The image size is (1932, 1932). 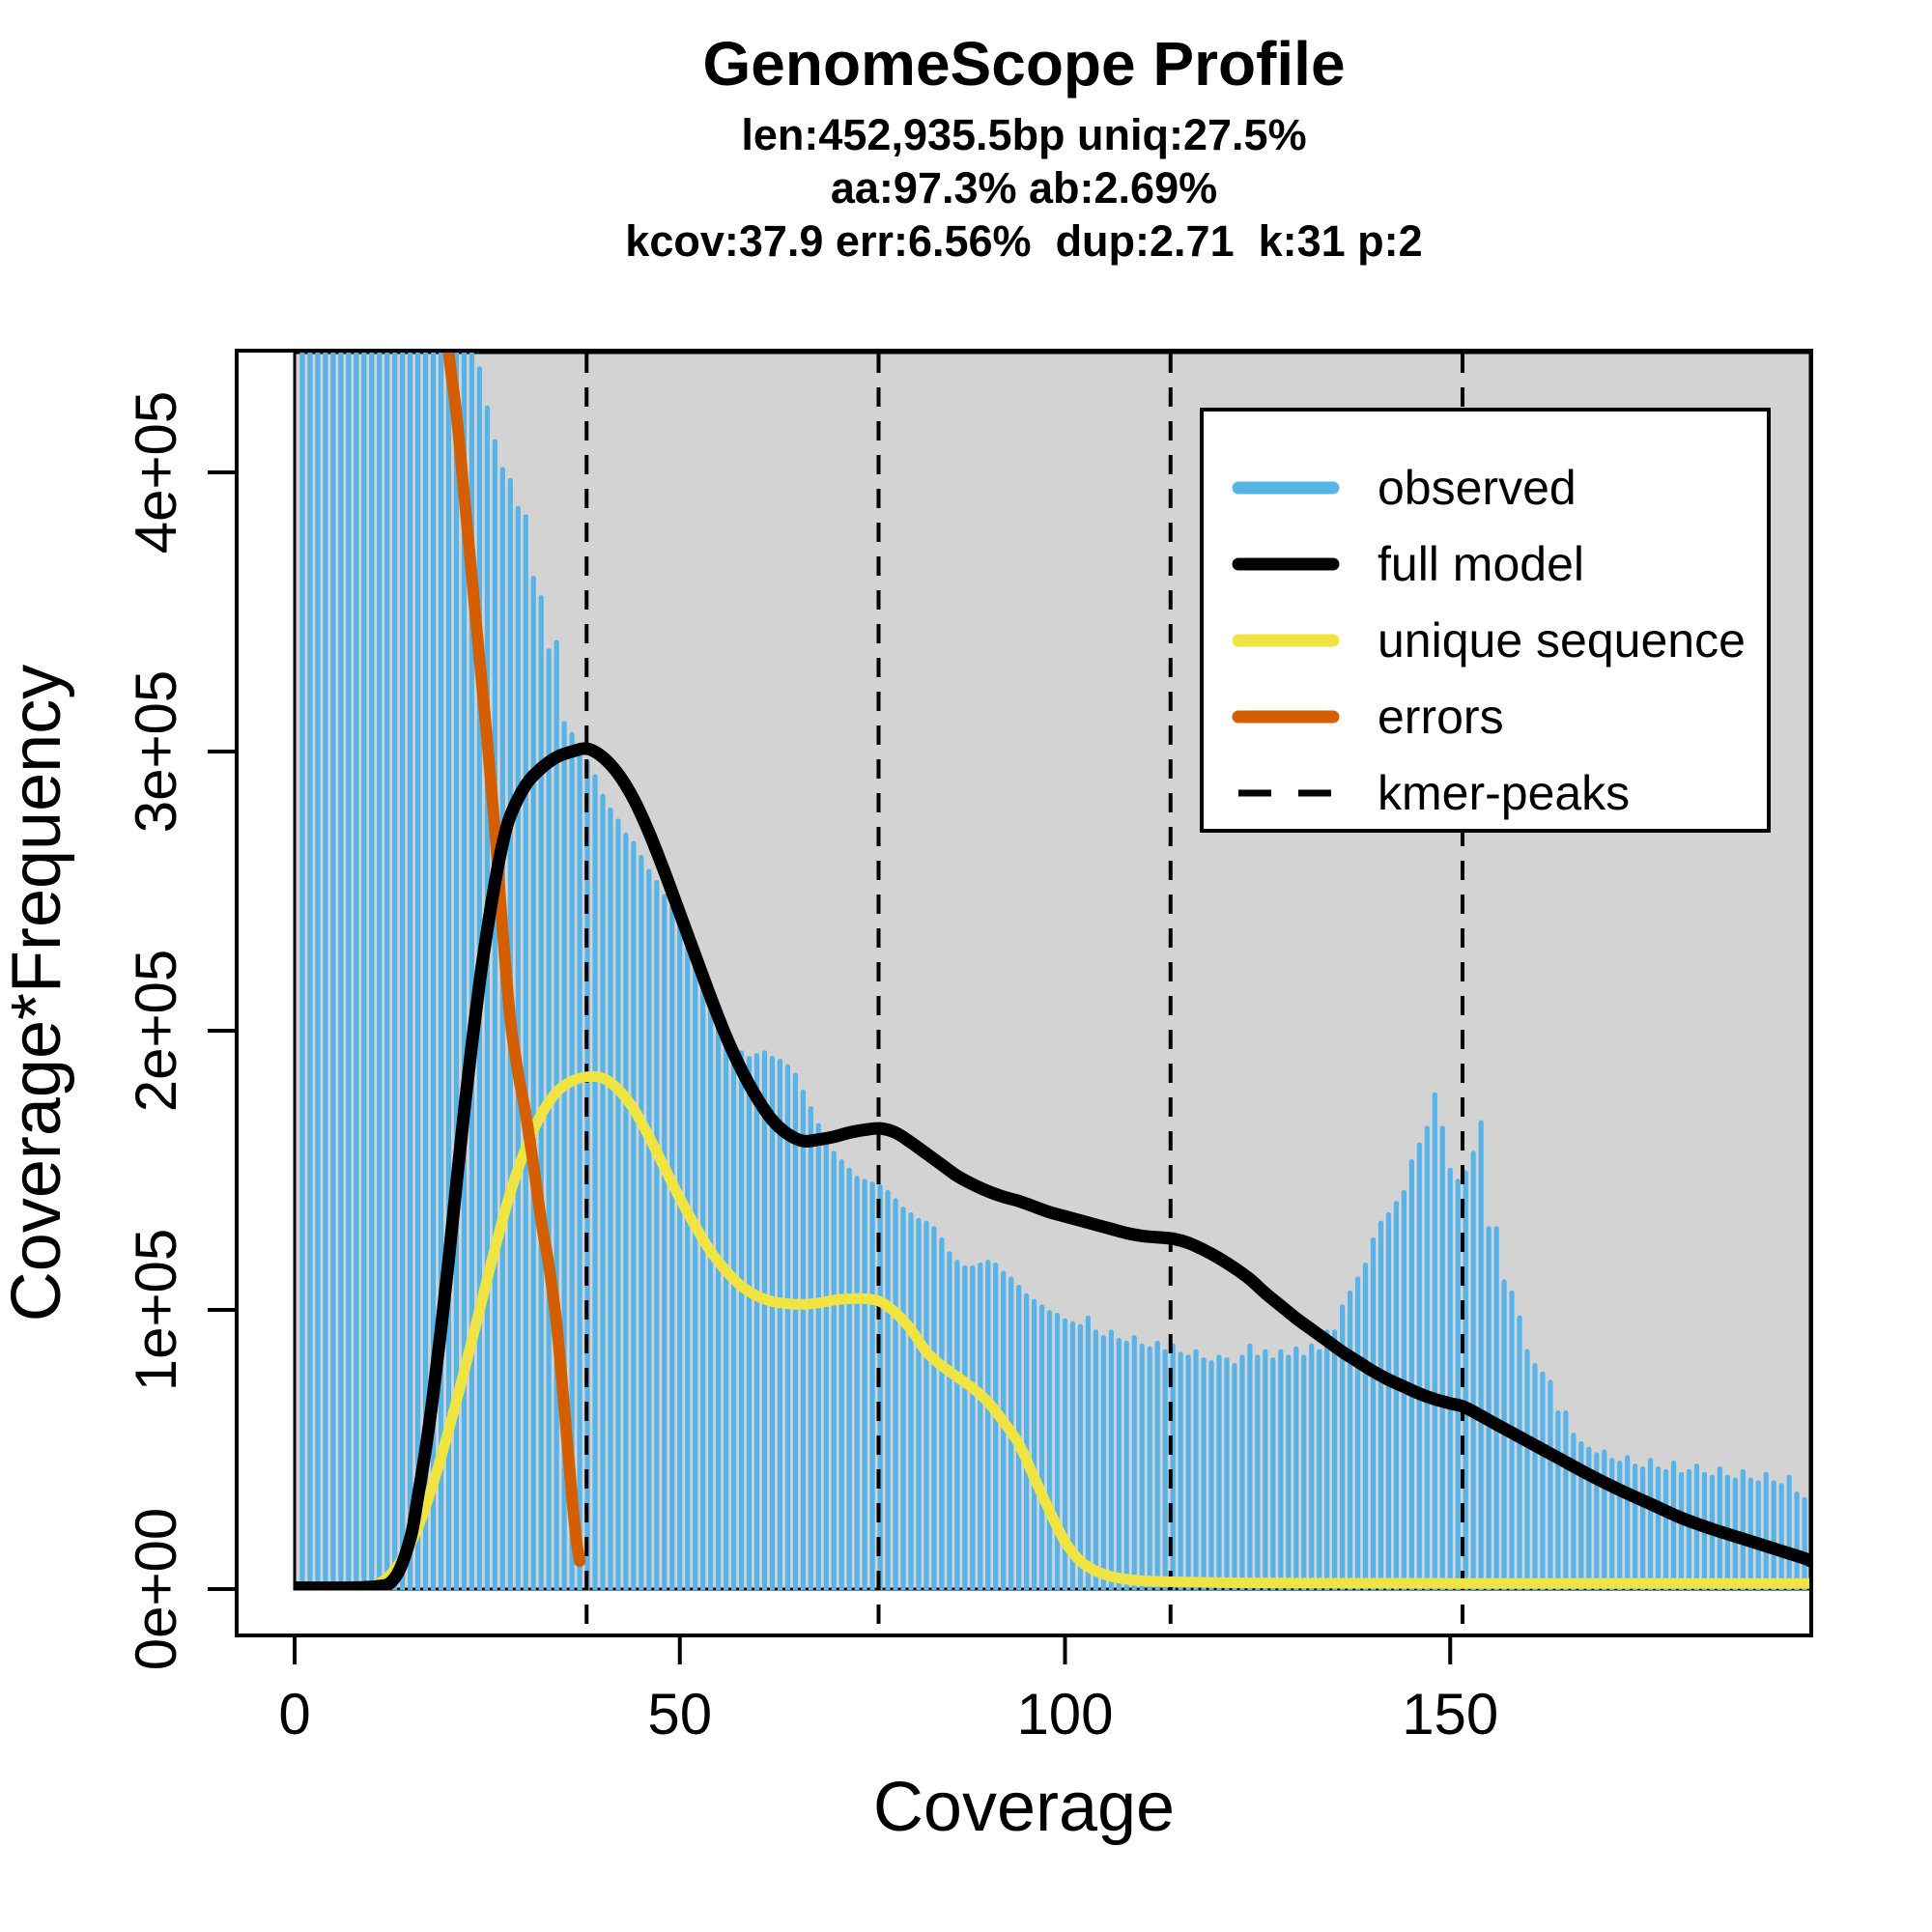 I want to click on y-tick-label: 4e+05, so click(x=156, y=472).